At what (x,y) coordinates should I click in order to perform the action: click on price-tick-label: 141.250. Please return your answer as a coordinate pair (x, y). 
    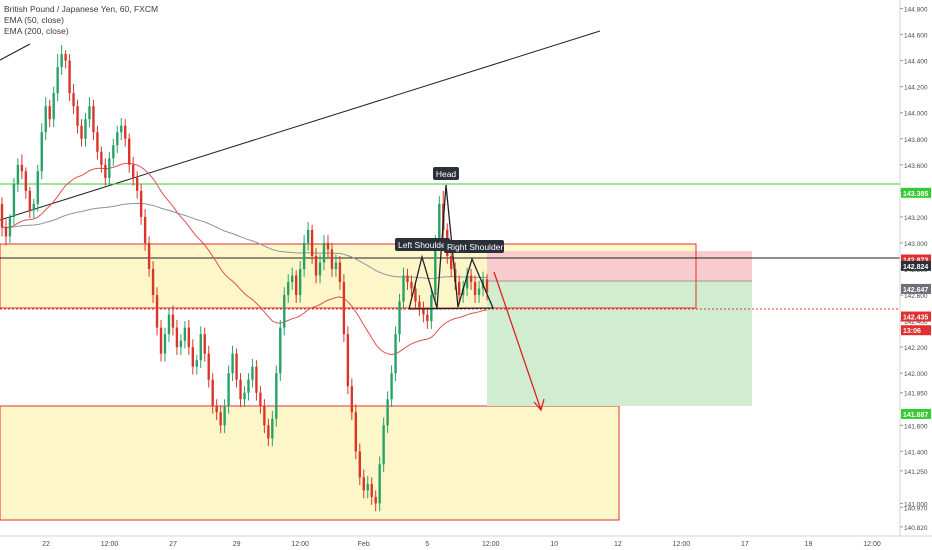
    Looking at the image, I should click on (916, 472).